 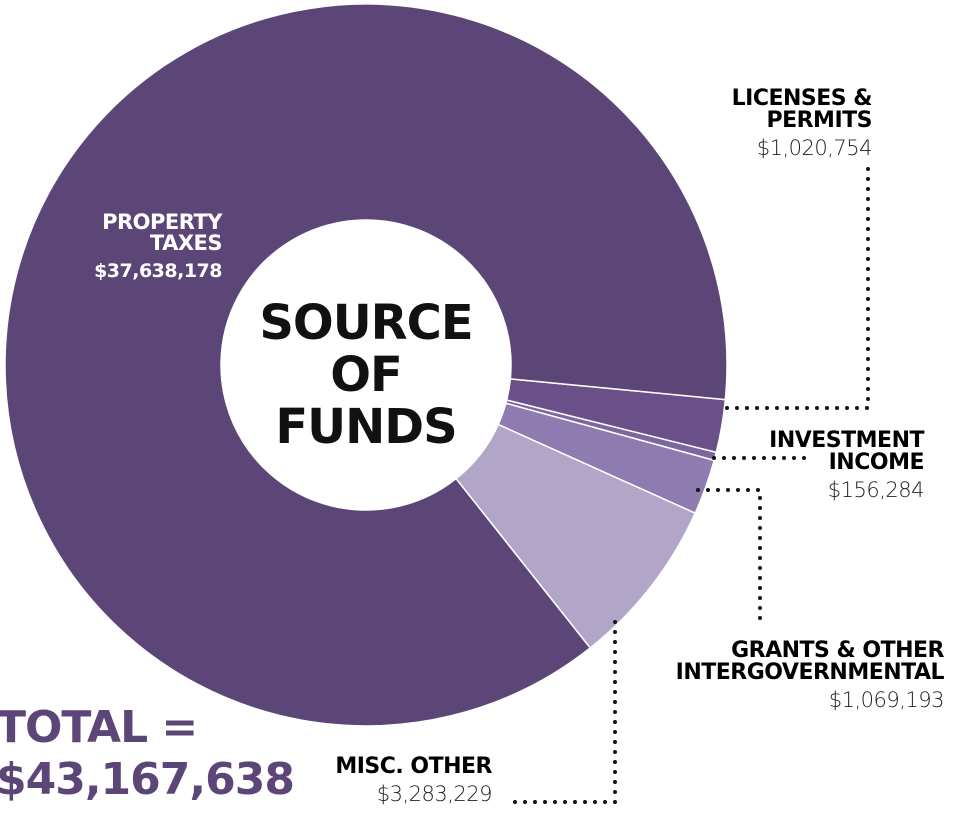 What do you see at coordinates (396, 780) in the screenshot?
I see `label: MISC. OTHER $3,283,229` at bounding box center [396, 780].